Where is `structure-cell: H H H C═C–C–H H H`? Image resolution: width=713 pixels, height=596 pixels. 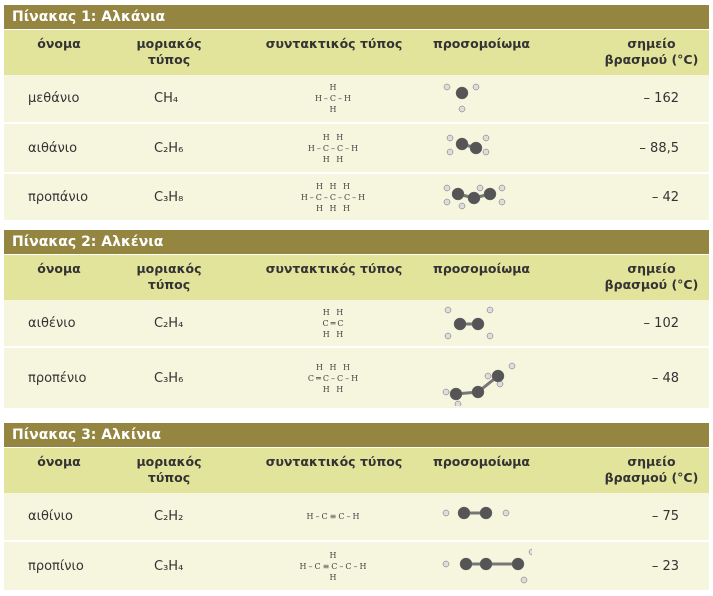
structure-cell: H H H C═C–C–H H H is located at coordinates (334, 378).